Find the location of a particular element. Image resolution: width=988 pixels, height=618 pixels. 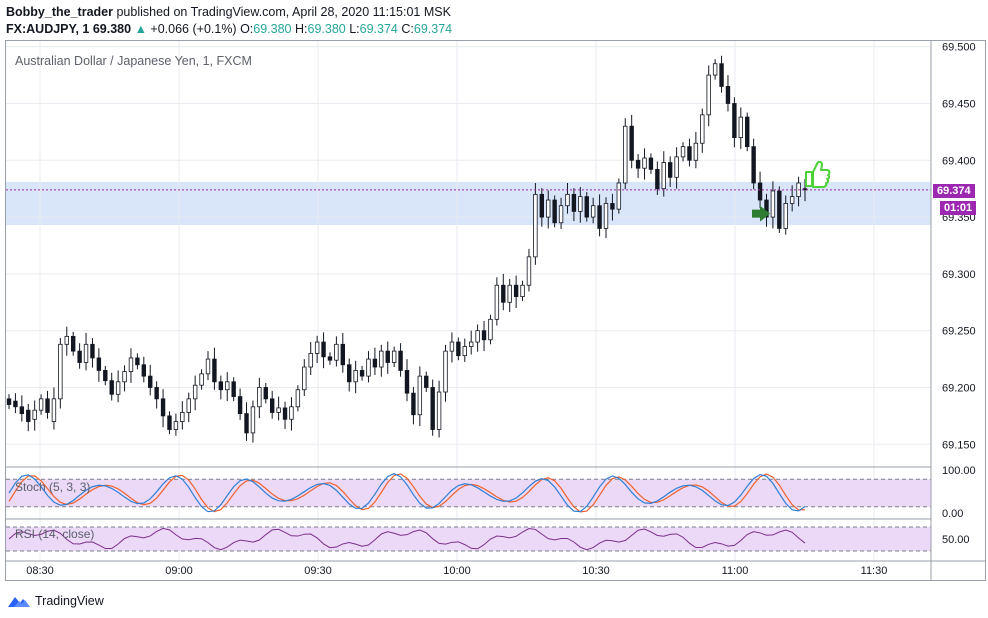

price-tick-label: 69.250 is located at coordinates (959, 332).